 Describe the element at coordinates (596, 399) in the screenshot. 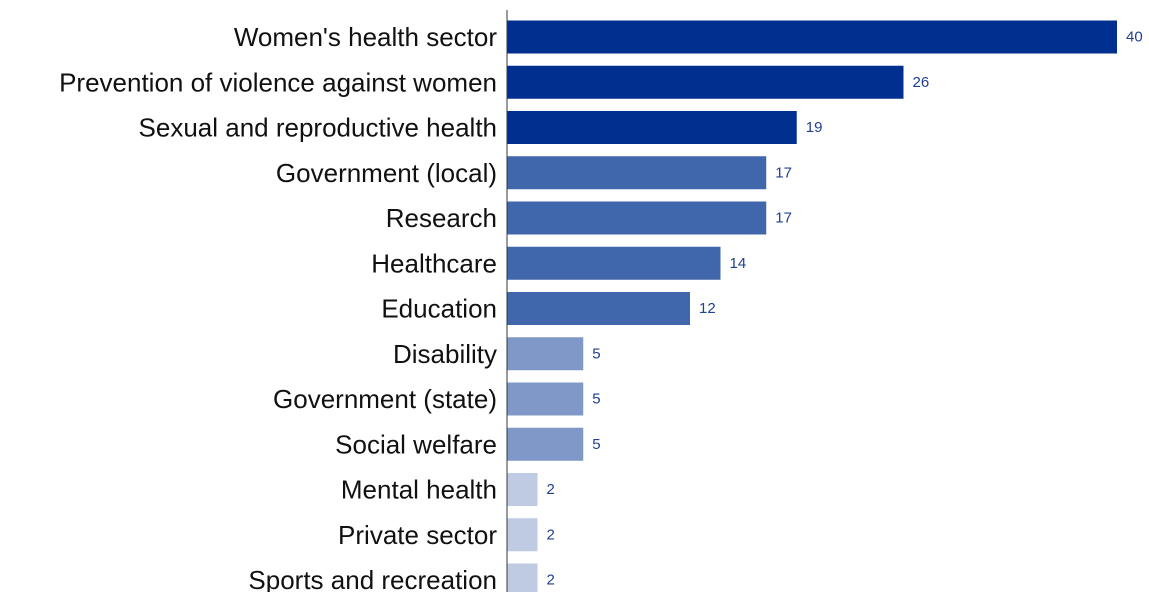

I see `value-label-government-state: 5` at that location.